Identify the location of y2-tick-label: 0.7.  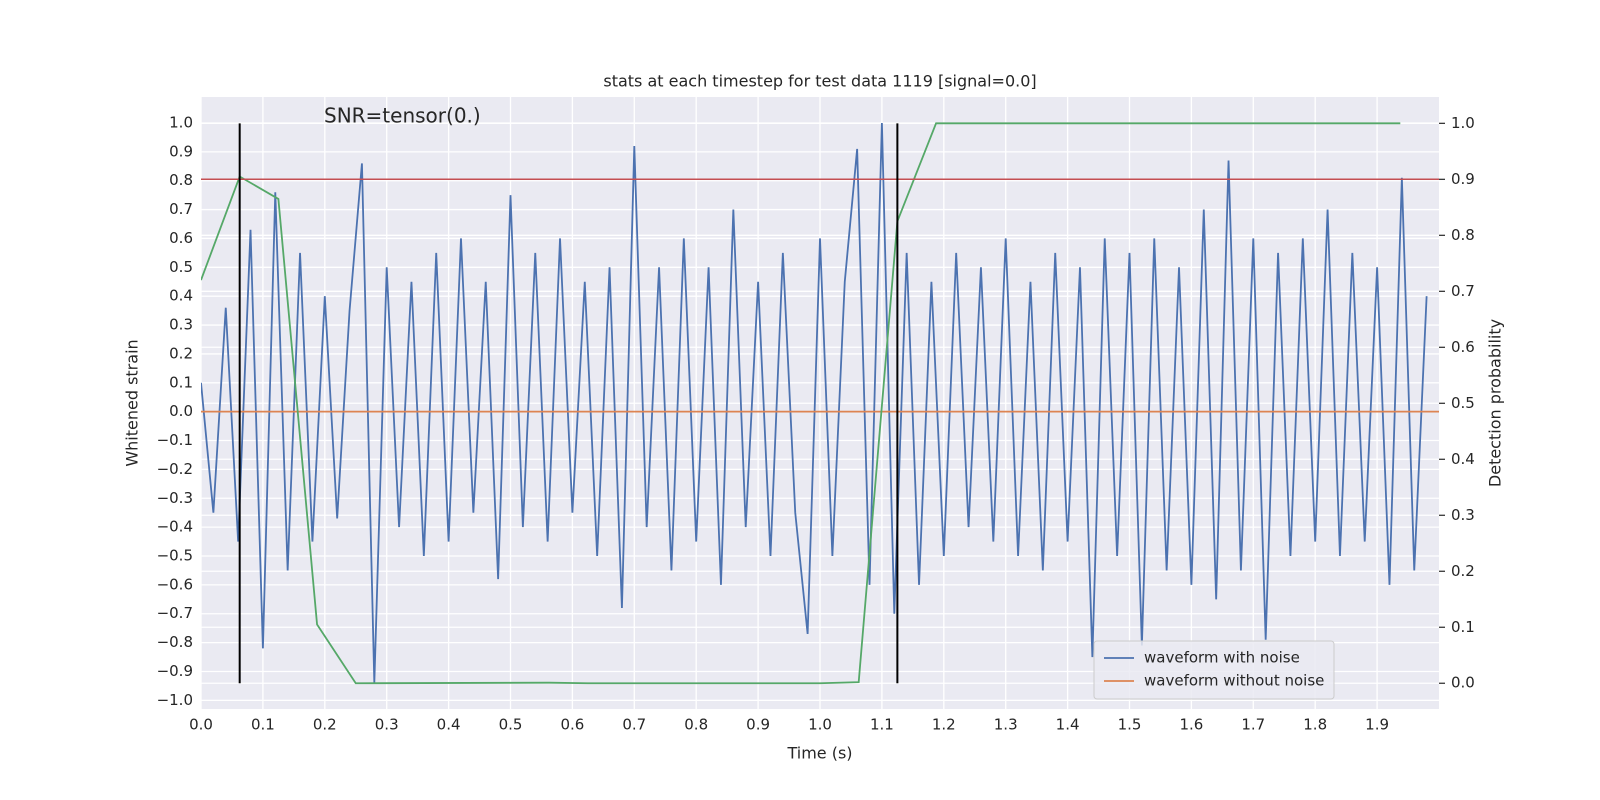
(1463, 291).